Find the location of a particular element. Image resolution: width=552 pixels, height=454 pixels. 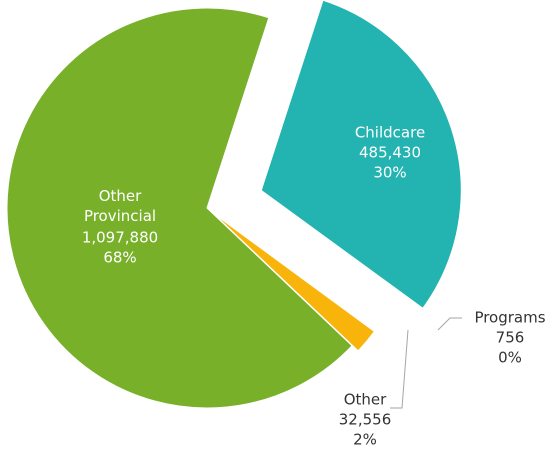

slice-label-line: Provincial is located at coordinates (120, 216).